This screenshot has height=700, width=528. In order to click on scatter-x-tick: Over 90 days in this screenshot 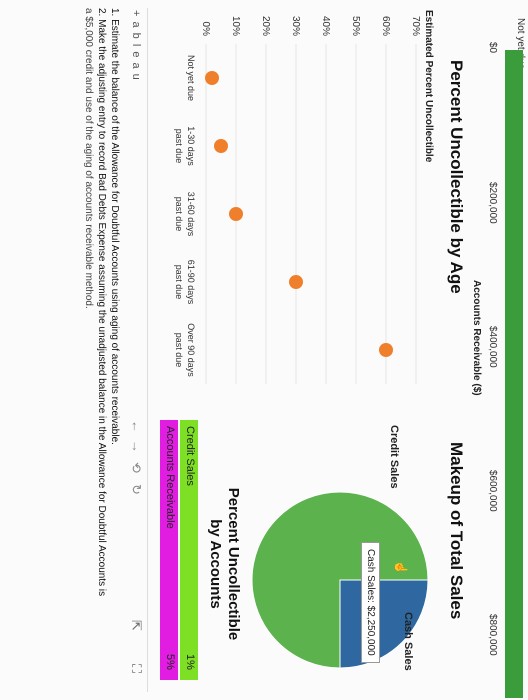, I will do `click(191, 350)`.